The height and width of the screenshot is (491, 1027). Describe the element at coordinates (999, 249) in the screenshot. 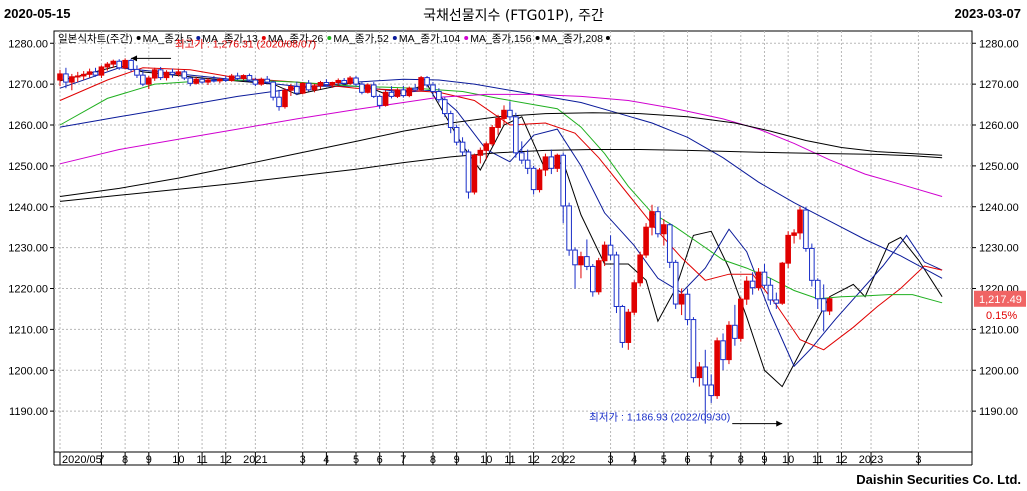

I see `y-tick-label-right: 1230.00` at that location.